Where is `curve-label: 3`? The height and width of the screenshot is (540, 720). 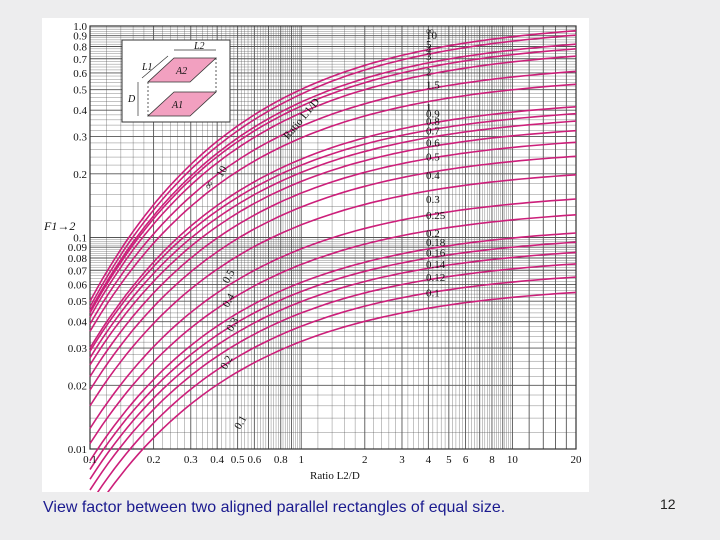
curve-label: 3 is located at coordinates (429, 57).